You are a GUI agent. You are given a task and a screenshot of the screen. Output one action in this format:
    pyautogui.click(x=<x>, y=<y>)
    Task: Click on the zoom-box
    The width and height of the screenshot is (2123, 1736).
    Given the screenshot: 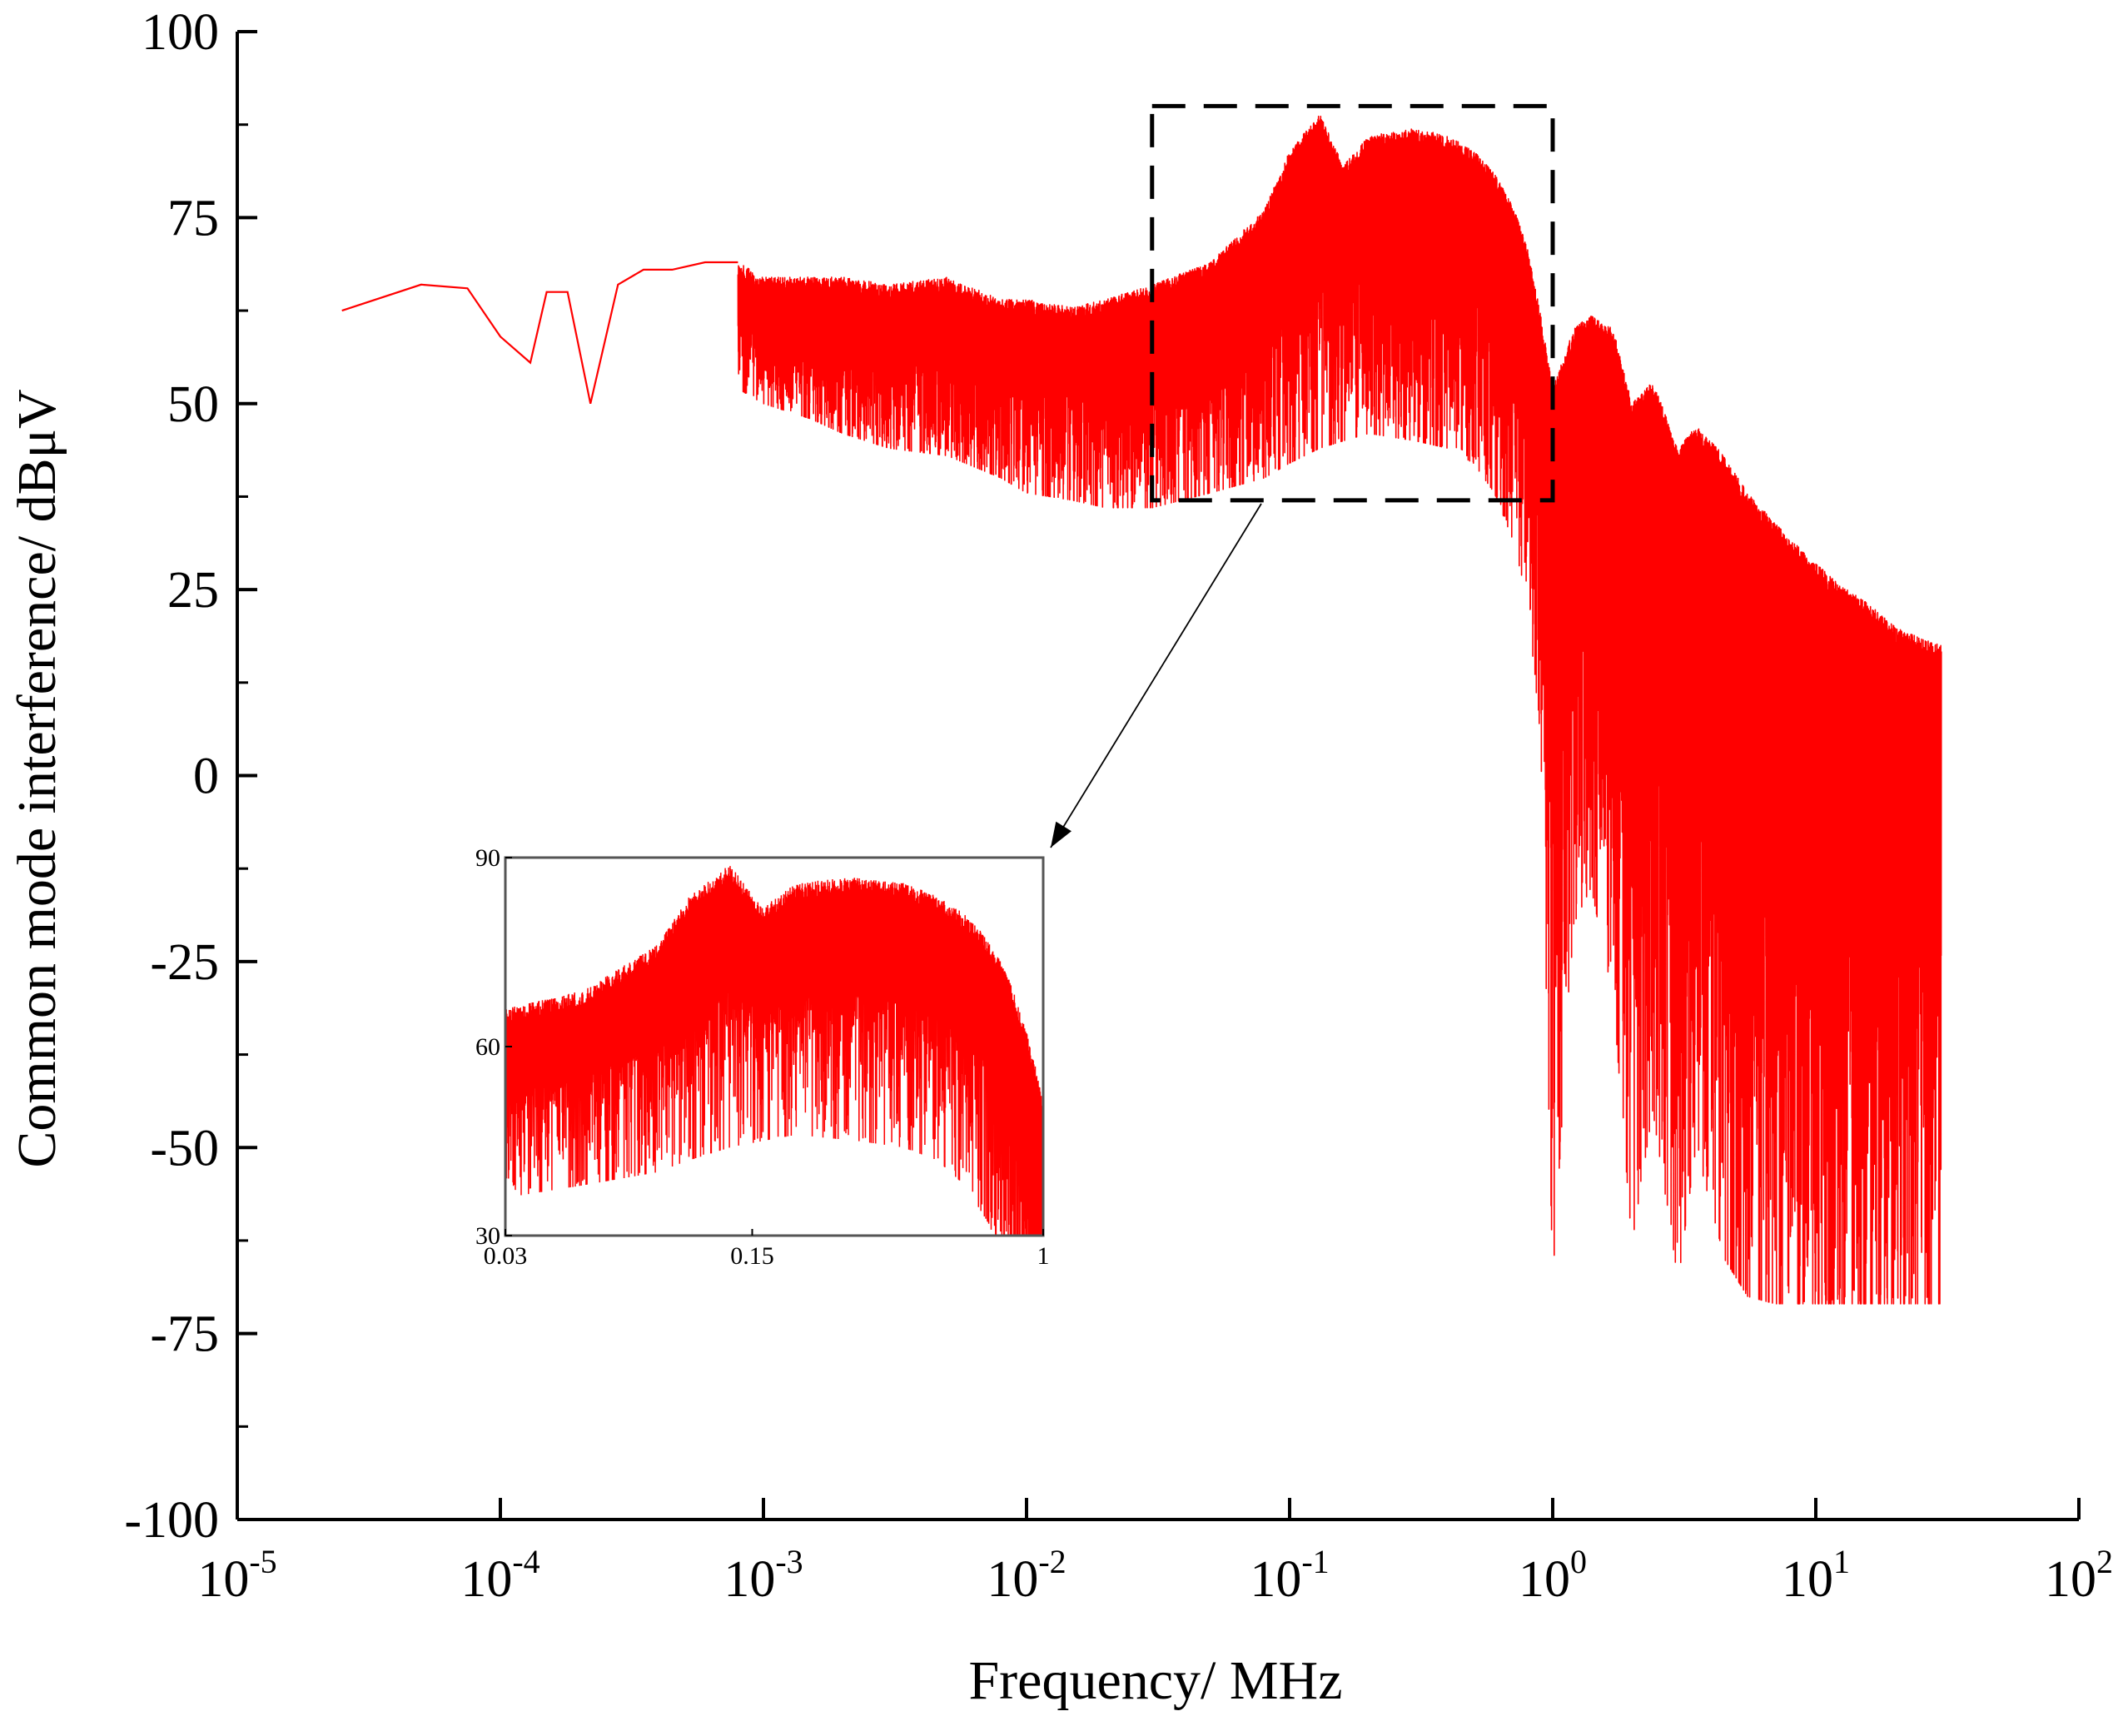 What is the action you would take?
    pyautogui.click(x=1352, y=303)
    